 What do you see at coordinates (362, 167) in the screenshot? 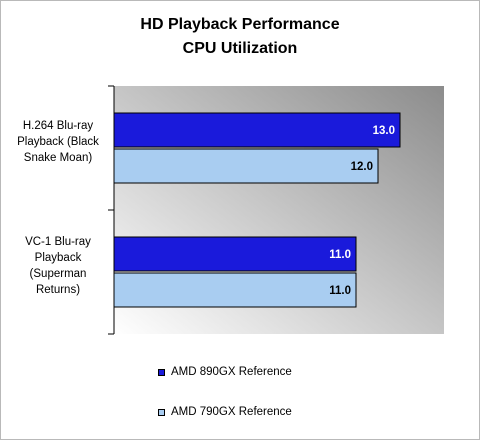
I see `data-label: 12.0` at bounding box center [362, 167].